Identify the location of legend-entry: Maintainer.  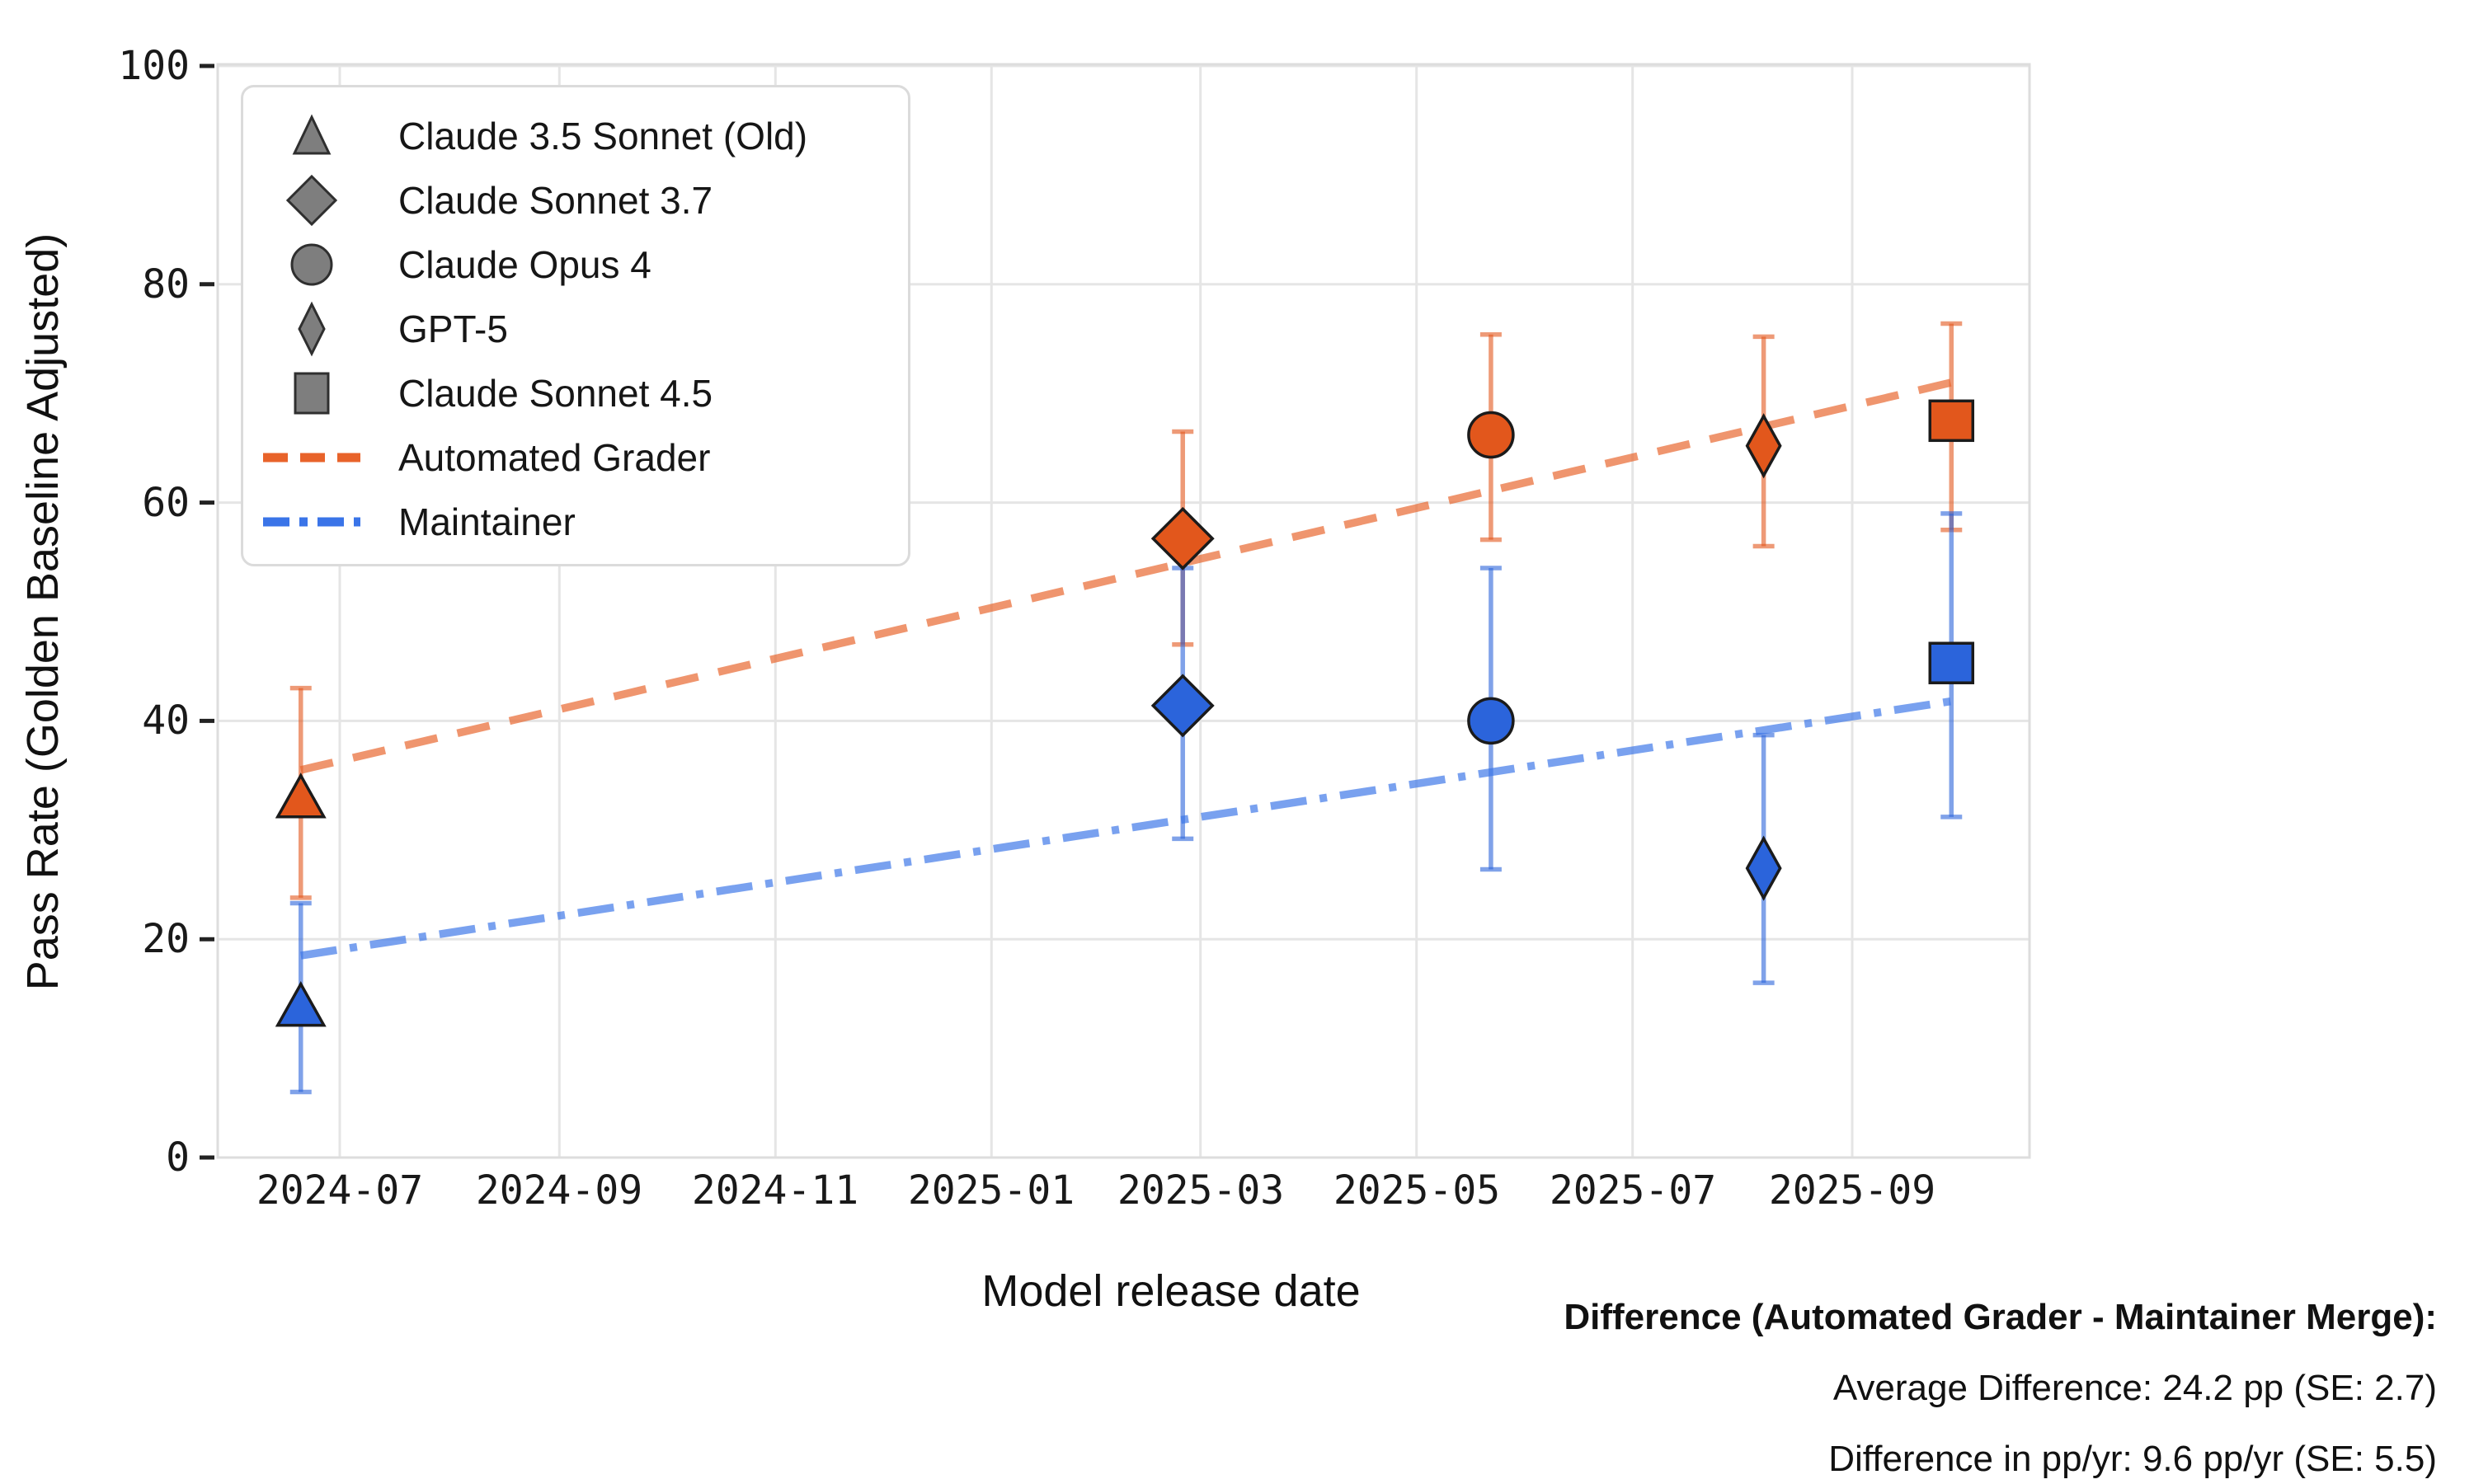
(576, 522).